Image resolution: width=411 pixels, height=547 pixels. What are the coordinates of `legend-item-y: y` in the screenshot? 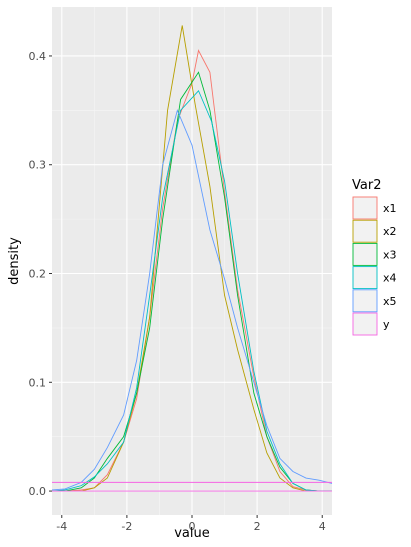 It's located at (371, 324).